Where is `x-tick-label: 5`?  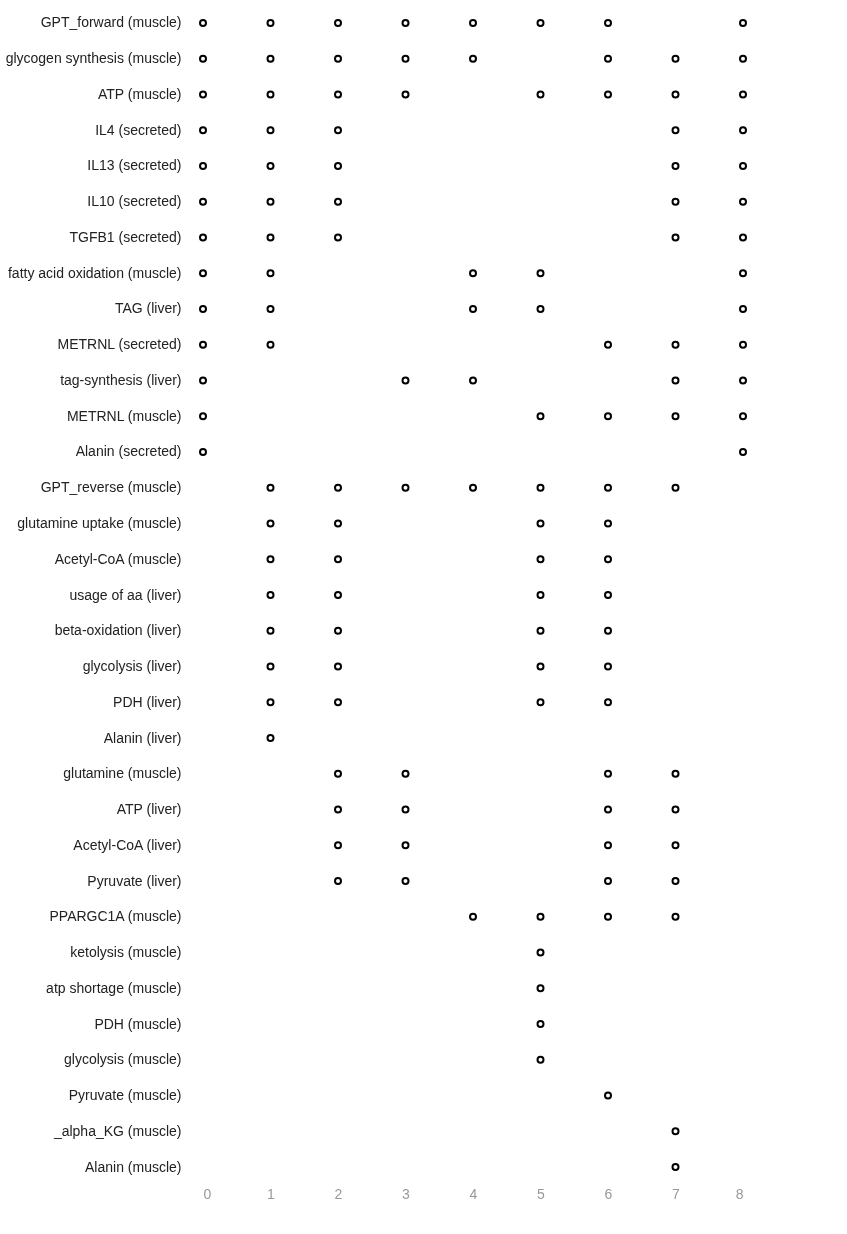 x-tick-label: 5 is located at coordinates (541, 1193).